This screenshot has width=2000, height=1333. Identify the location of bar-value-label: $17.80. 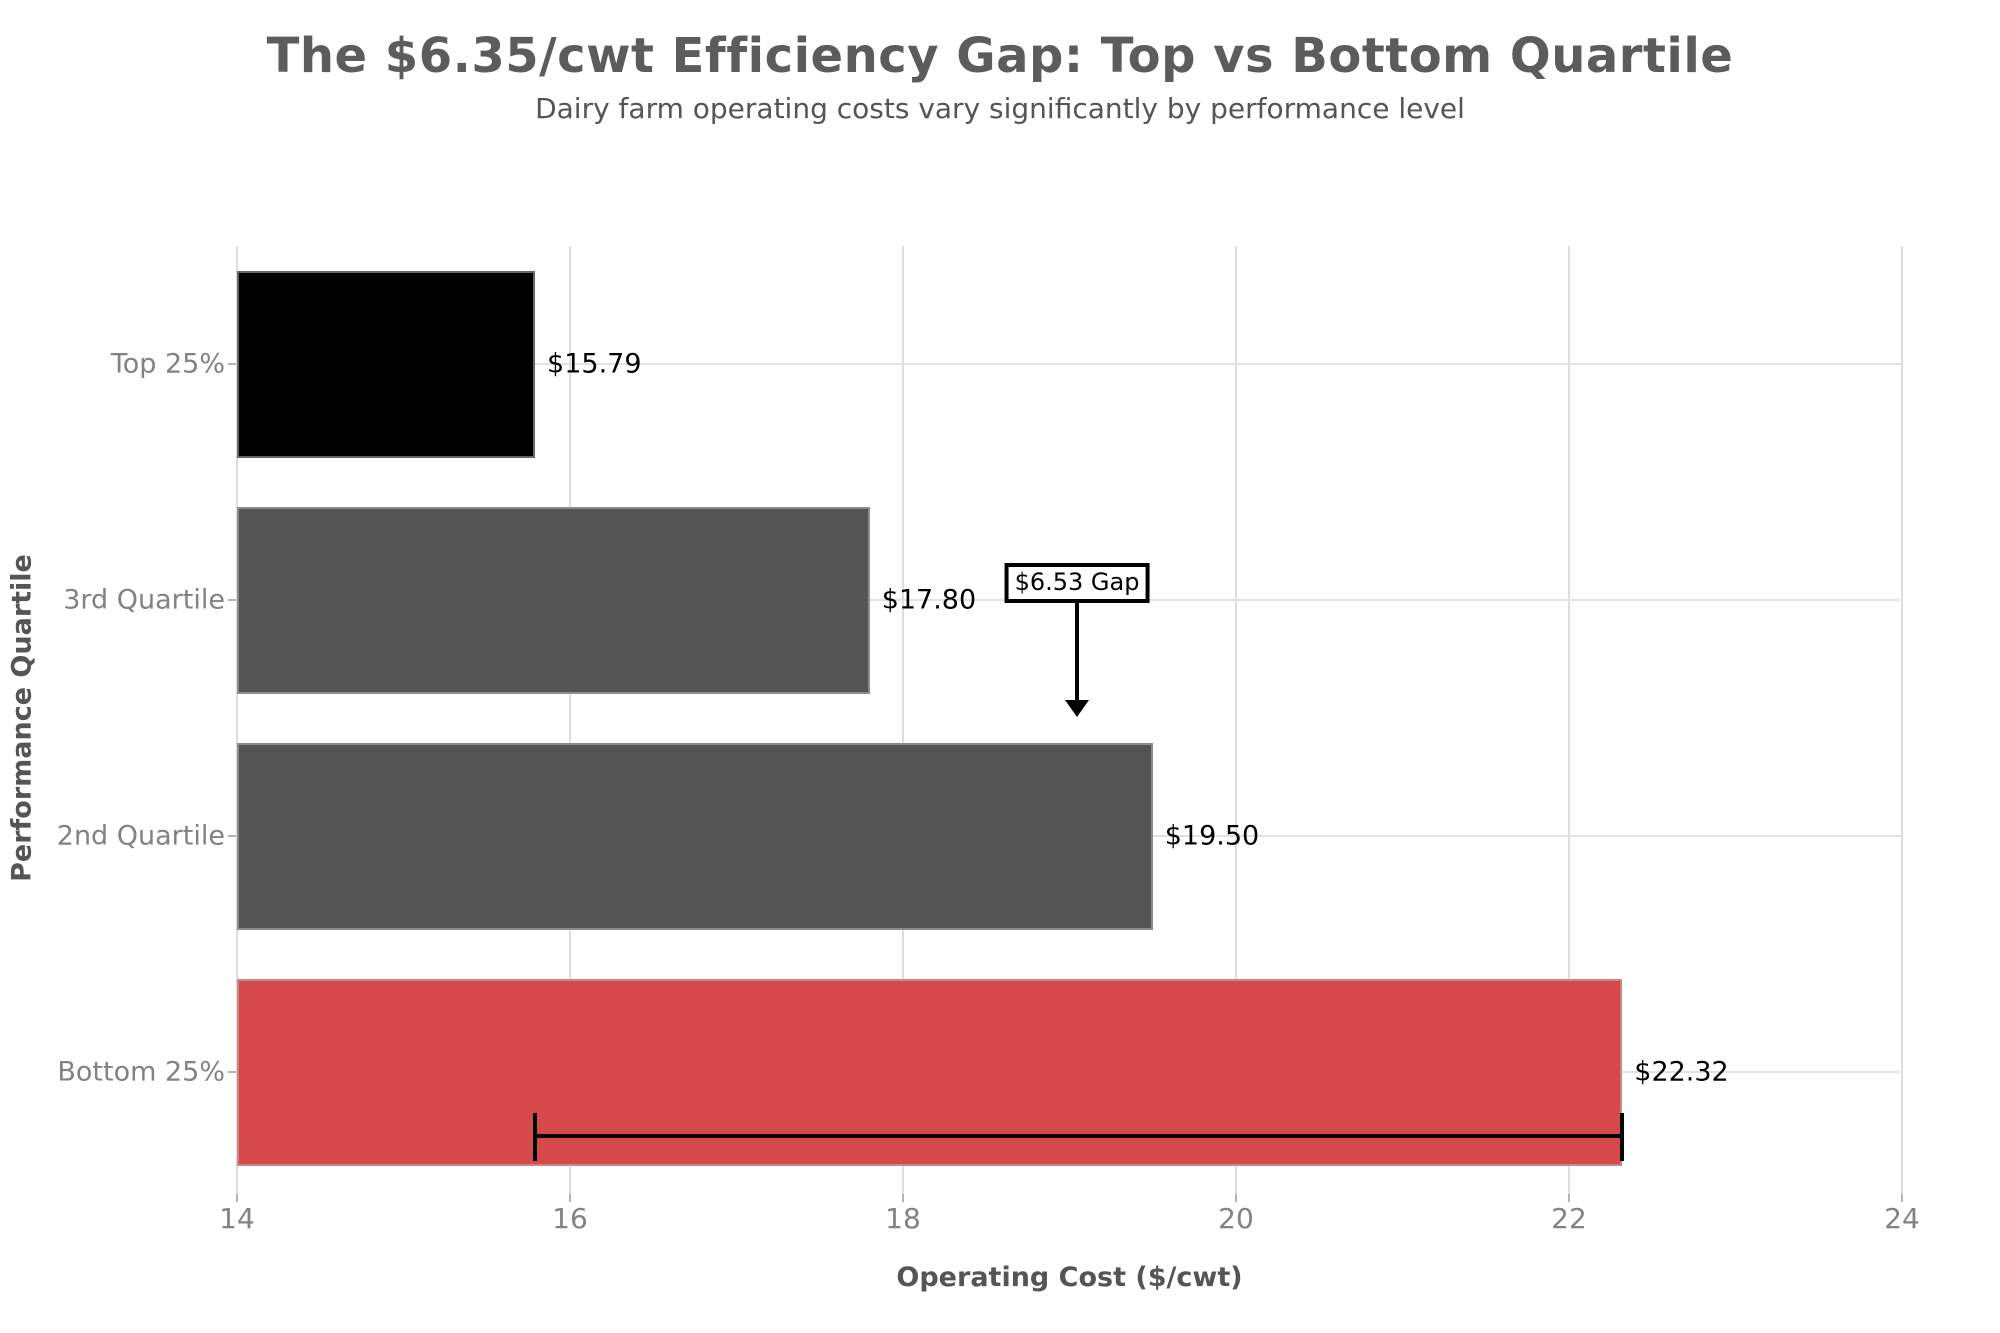
(929, 600).